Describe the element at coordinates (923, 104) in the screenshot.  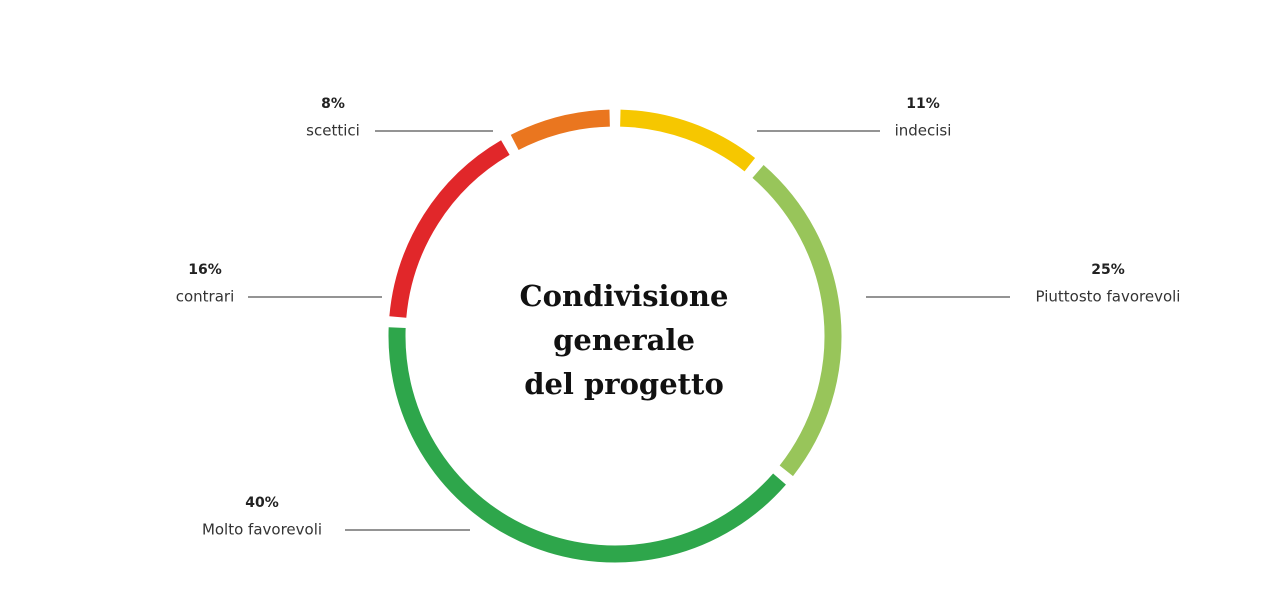
I see `value-label: 11%` at that location.